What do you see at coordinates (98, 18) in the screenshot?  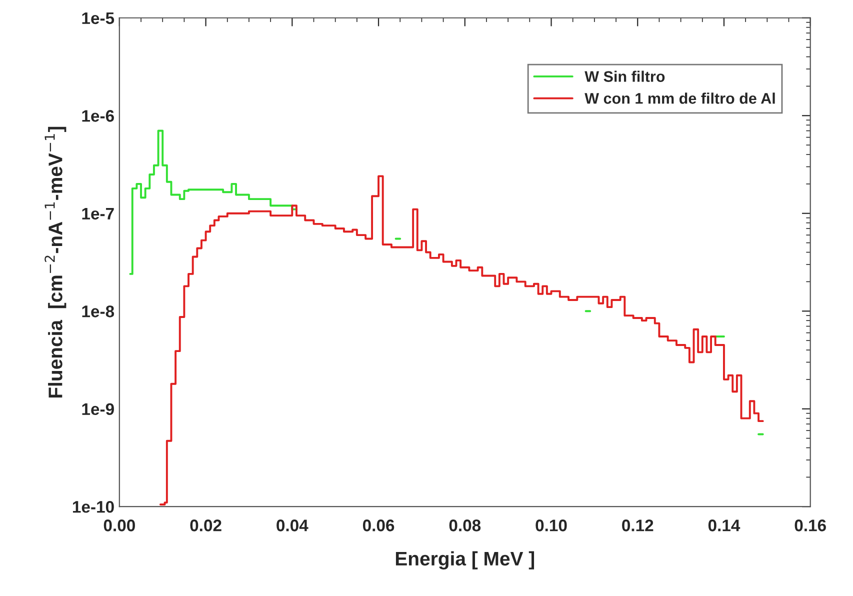 I see `y-tick-label: 1e-5` at bounding box center [98, 18].